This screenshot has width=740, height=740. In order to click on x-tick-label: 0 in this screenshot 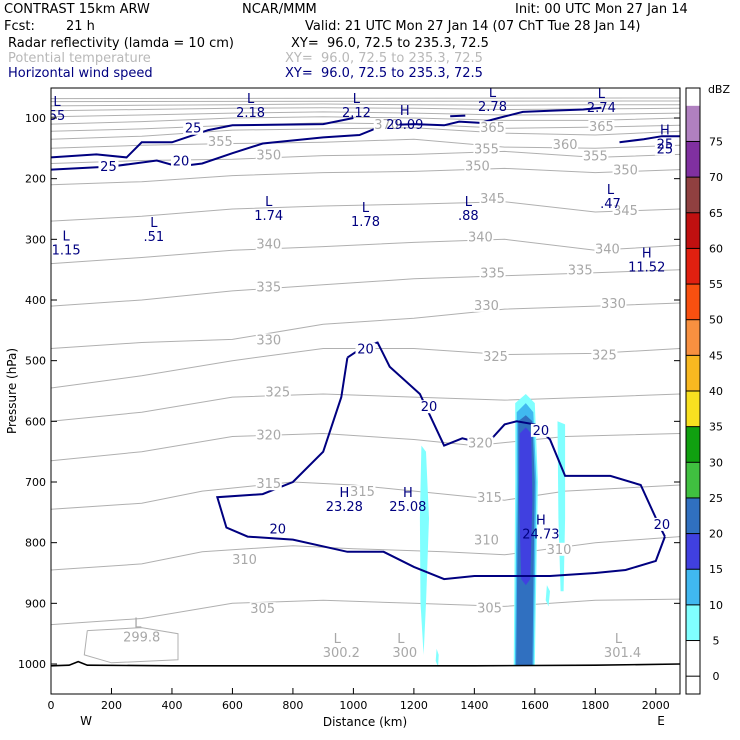, I will do `click(51, 705)`.